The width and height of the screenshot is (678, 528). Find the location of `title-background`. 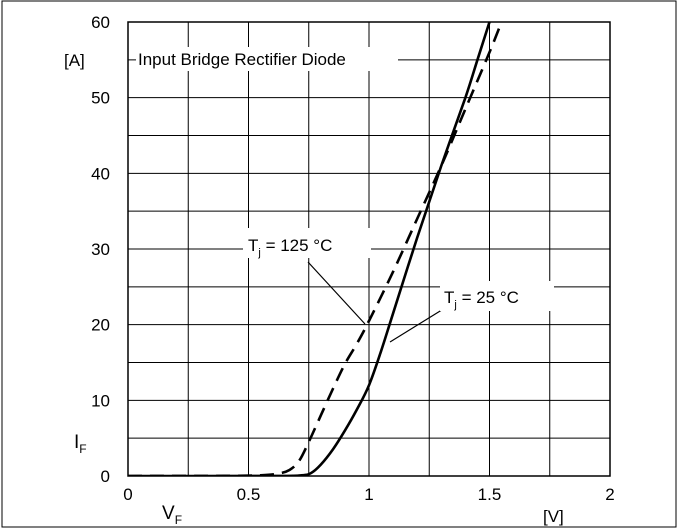

title-background is located at coordinates (267, 59).